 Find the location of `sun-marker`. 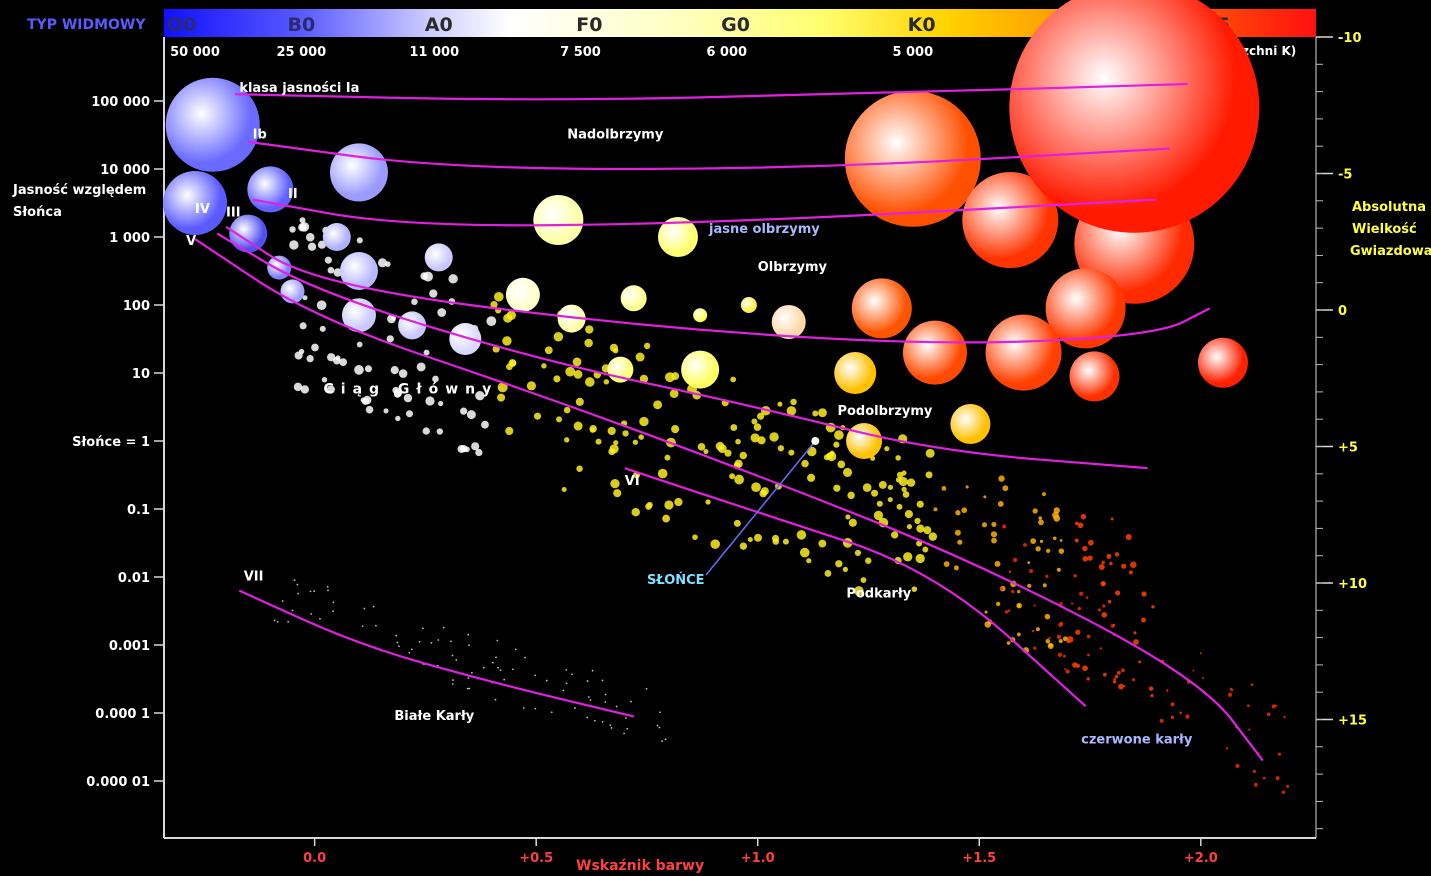

sun-marker is located at coordinates (815, 441).